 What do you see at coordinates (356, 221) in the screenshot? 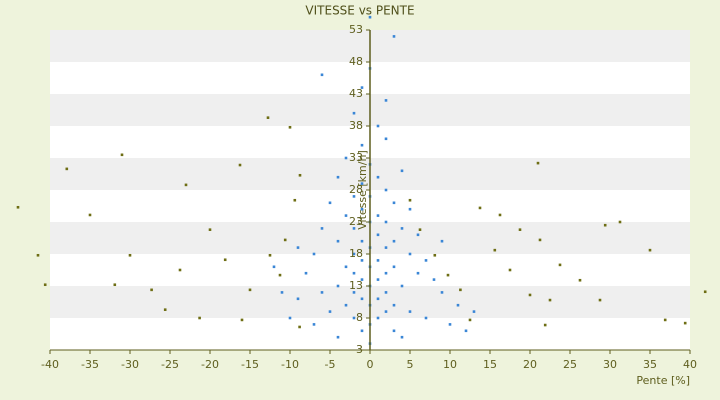
I see `y-tick-label: 23` at bounding box center [356, 221].